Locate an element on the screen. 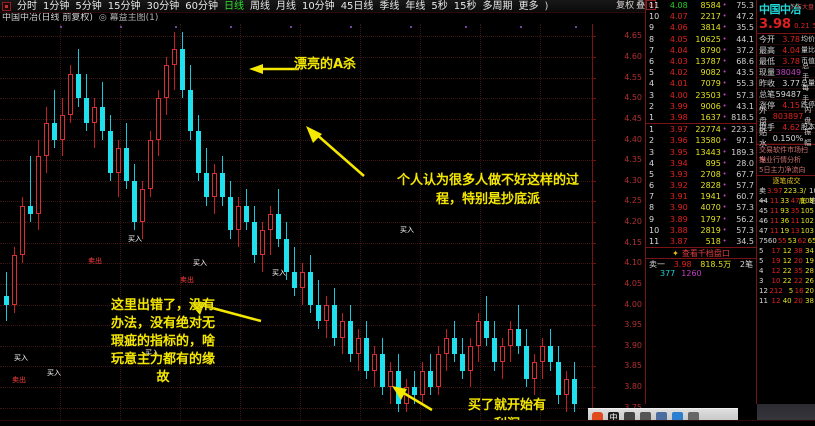  ask-row: 6 4.03 13787 • 68.6 is located at coordinates (701, 61).